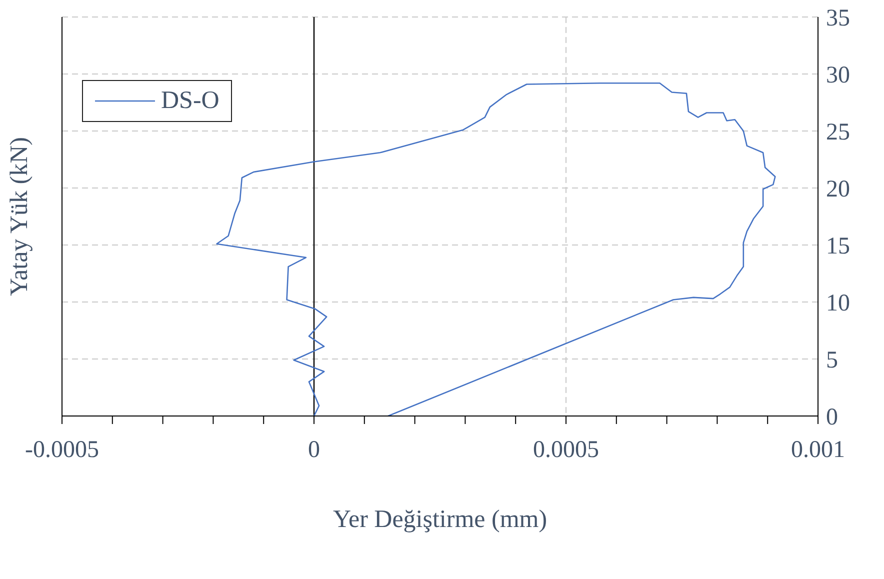 This screenshot has height=579, width=884. Describe the element at coordinates (838, 247) in the screenshot. I see `y-tick-label: 15` at that location.